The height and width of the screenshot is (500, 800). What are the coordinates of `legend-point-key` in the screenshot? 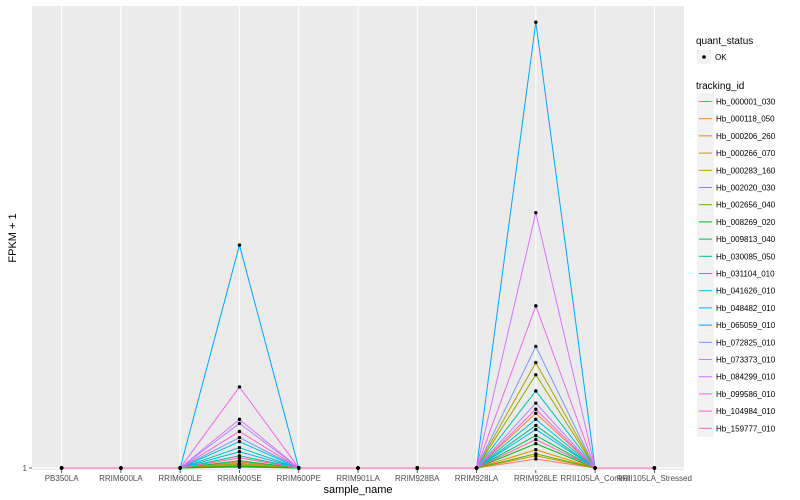 It's located at (704, 57).